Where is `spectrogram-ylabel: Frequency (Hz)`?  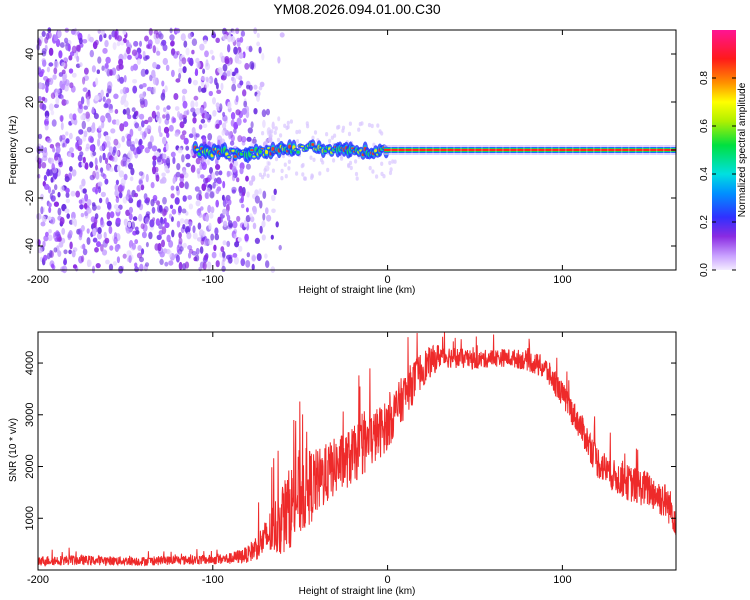
spectrogram-ylabel: Frequency (Hz) is located at coordinates (13, 150).